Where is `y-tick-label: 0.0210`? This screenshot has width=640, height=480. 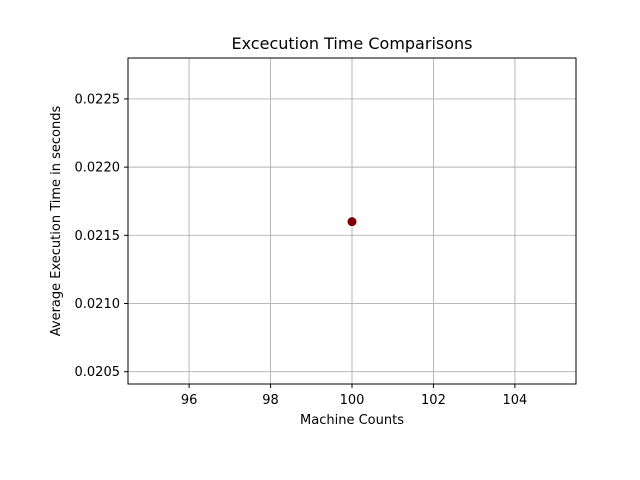
y-tick-label: 0.0210 is located at coordinates (98, 304).